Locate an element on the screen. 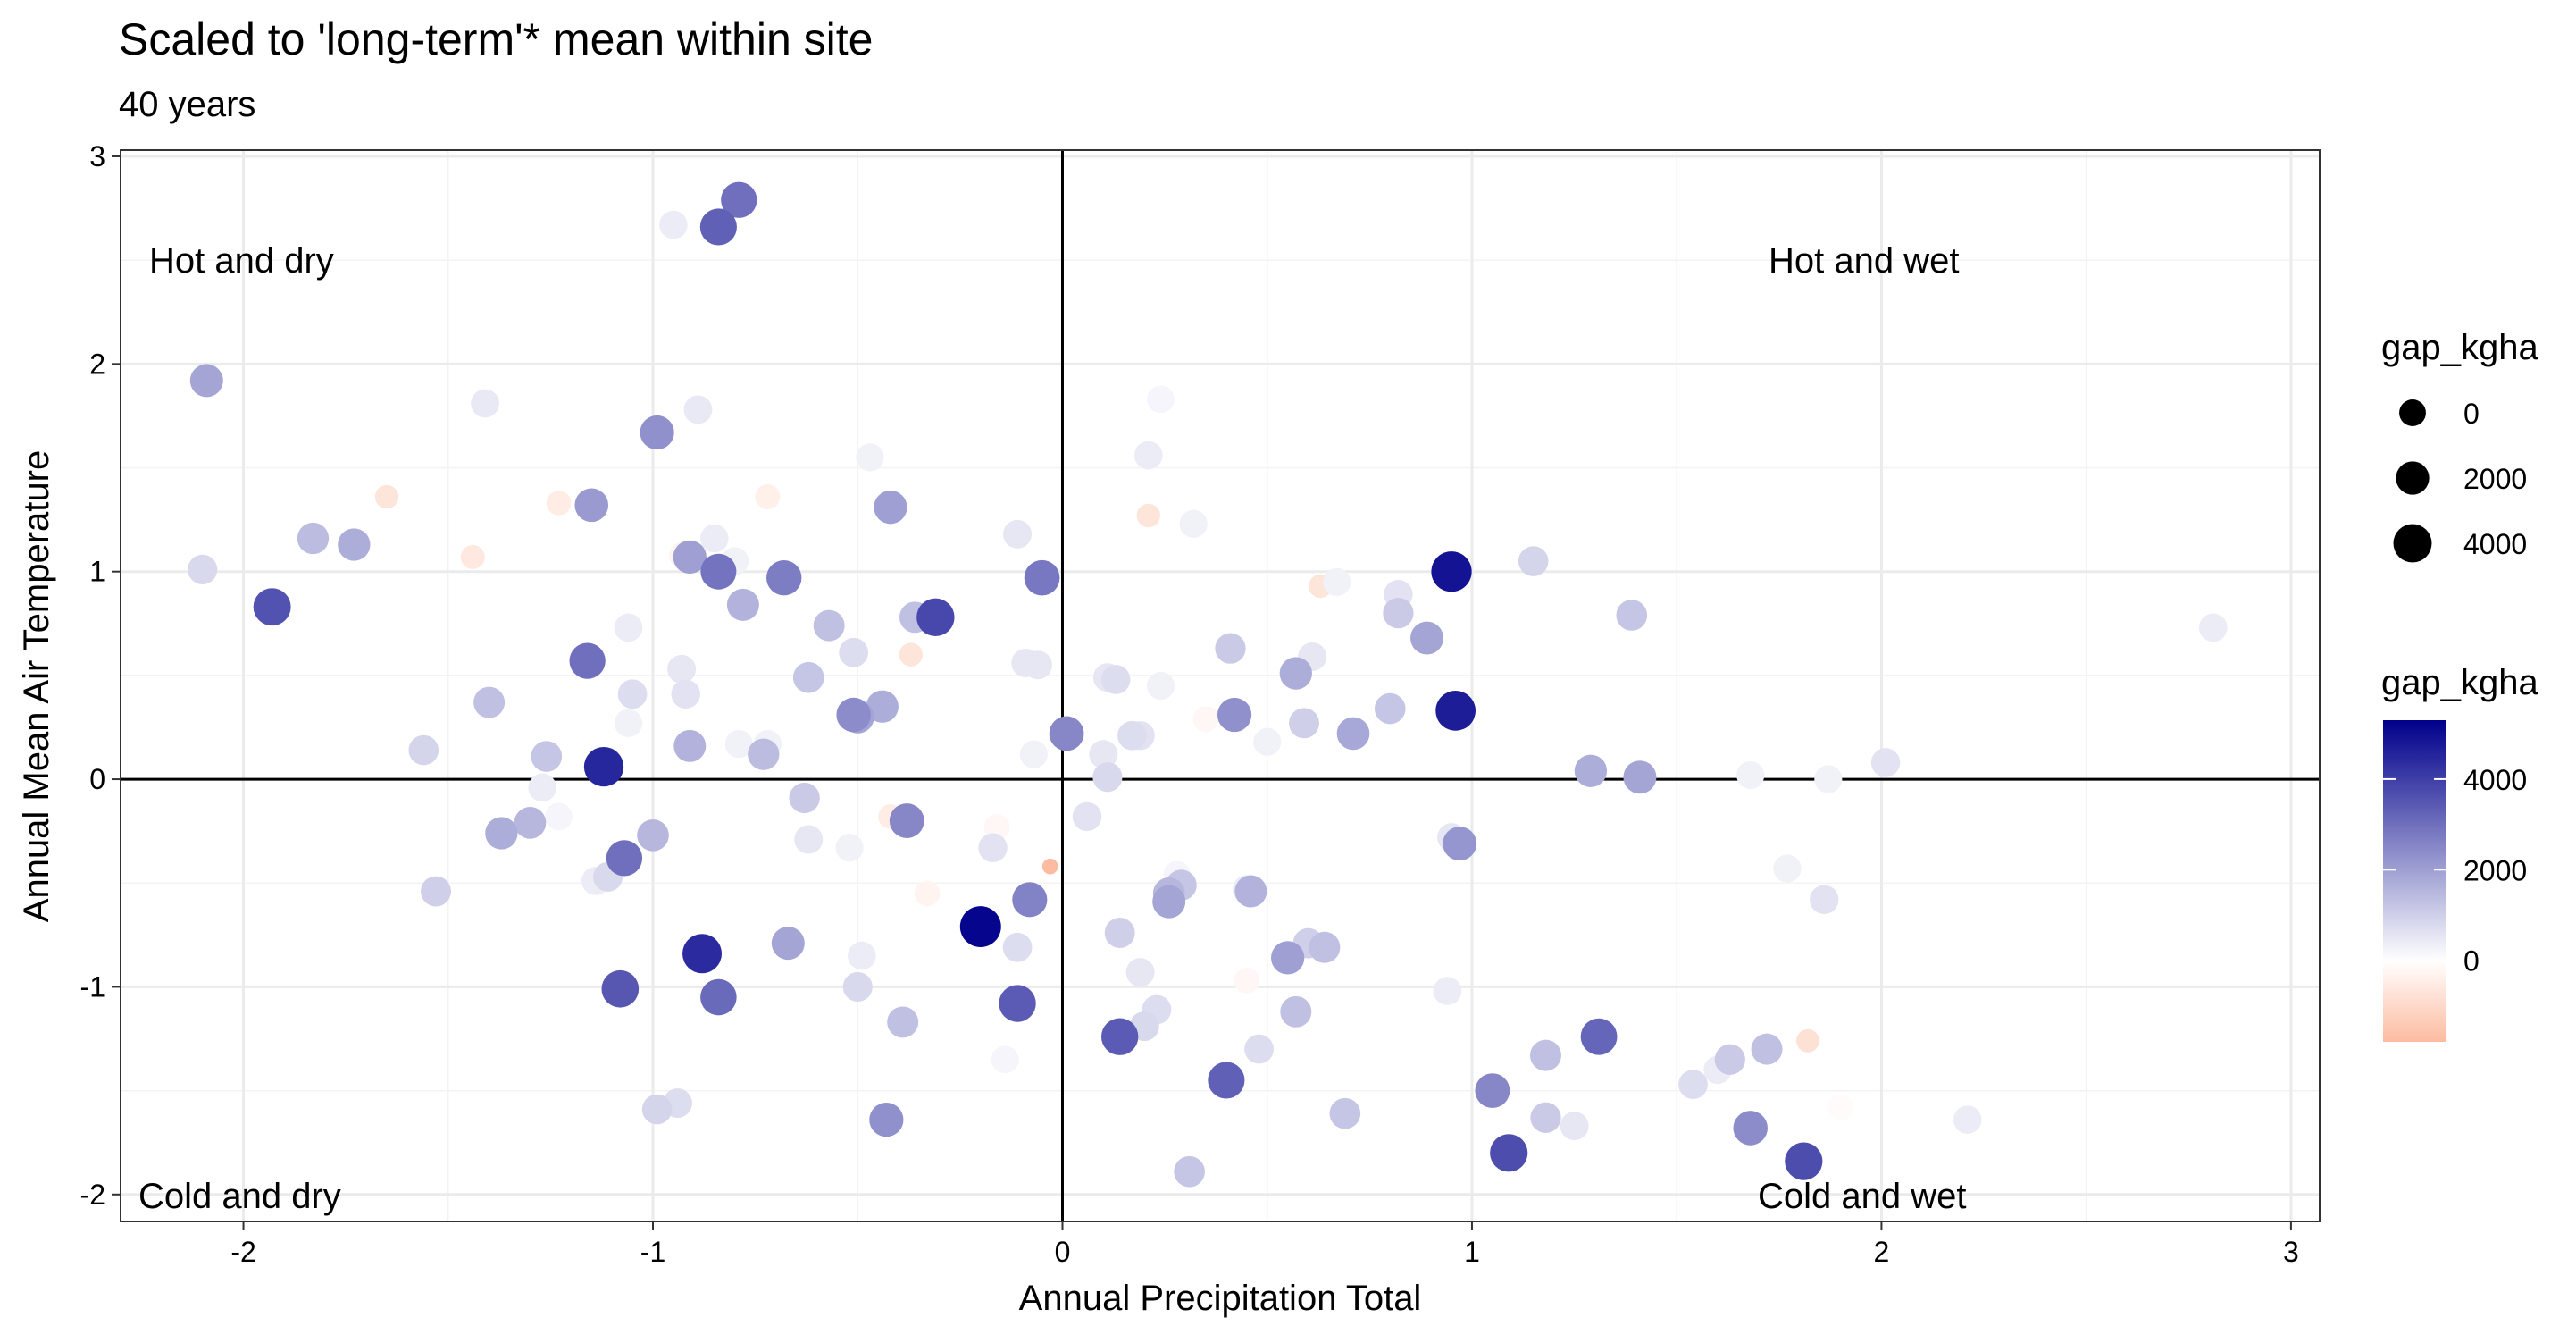 Image resolution: width=2576 pixels, height=1326 pixels. size-legend-title: gap_kgha is located at coordinates (2460, 347).